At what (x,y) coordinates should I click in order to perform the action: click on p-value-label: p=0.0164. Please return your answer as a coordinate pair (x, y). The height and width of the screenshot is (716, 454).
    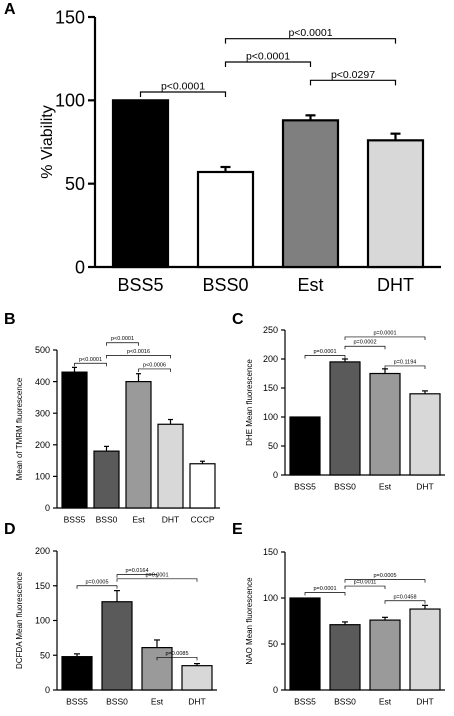
    Looking at the image, I should click on (136, 571).